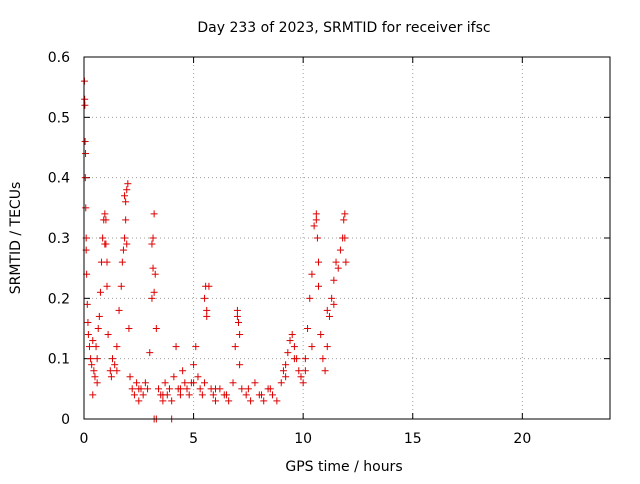  Describe the element at coordinates (16, 238) in the screenshot. I see `y-axis-label: SRMTID / TECUs` at that location.